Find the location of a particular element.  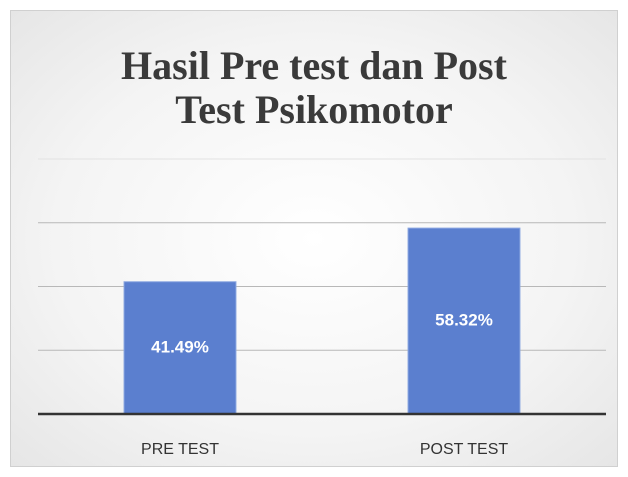

bar is located at coordinates (180, 348).